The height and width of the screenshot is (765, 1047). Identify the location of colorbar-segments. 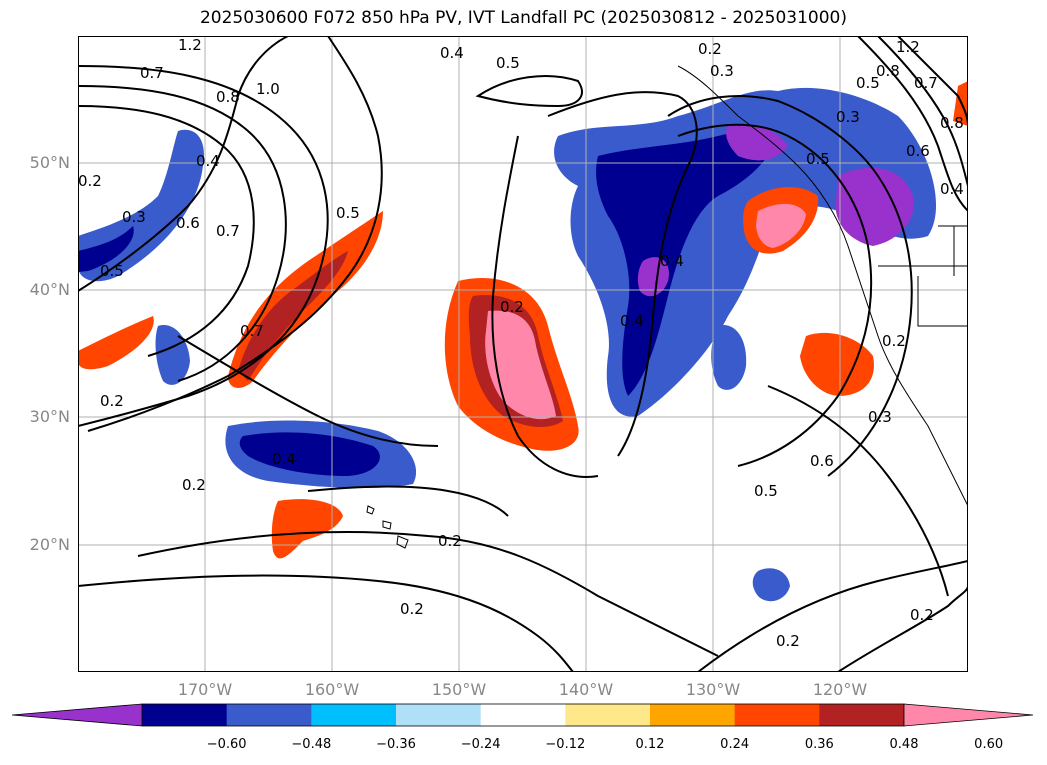
(523, 715).